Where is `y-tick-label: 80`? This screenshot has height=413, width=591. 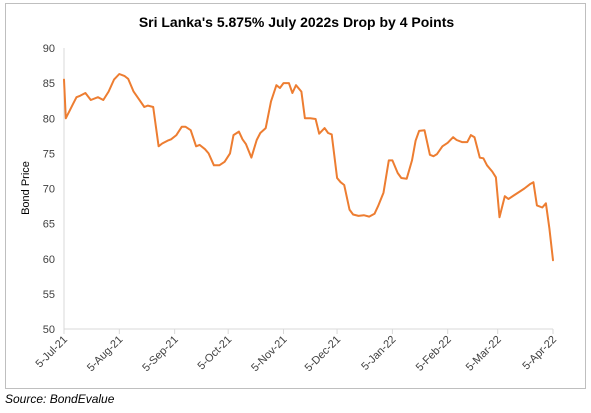 y-tick-label: 80 is located at coordinates (49, 119).